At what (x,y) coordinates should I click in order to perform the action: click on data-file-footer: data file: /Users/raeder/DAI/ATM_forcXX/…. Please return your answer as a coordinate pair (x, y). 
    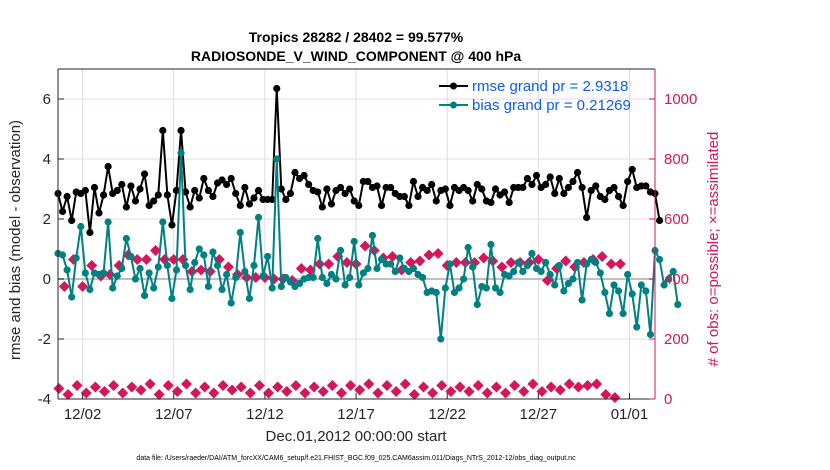
    Looking at the image, I should click on (356, 458).